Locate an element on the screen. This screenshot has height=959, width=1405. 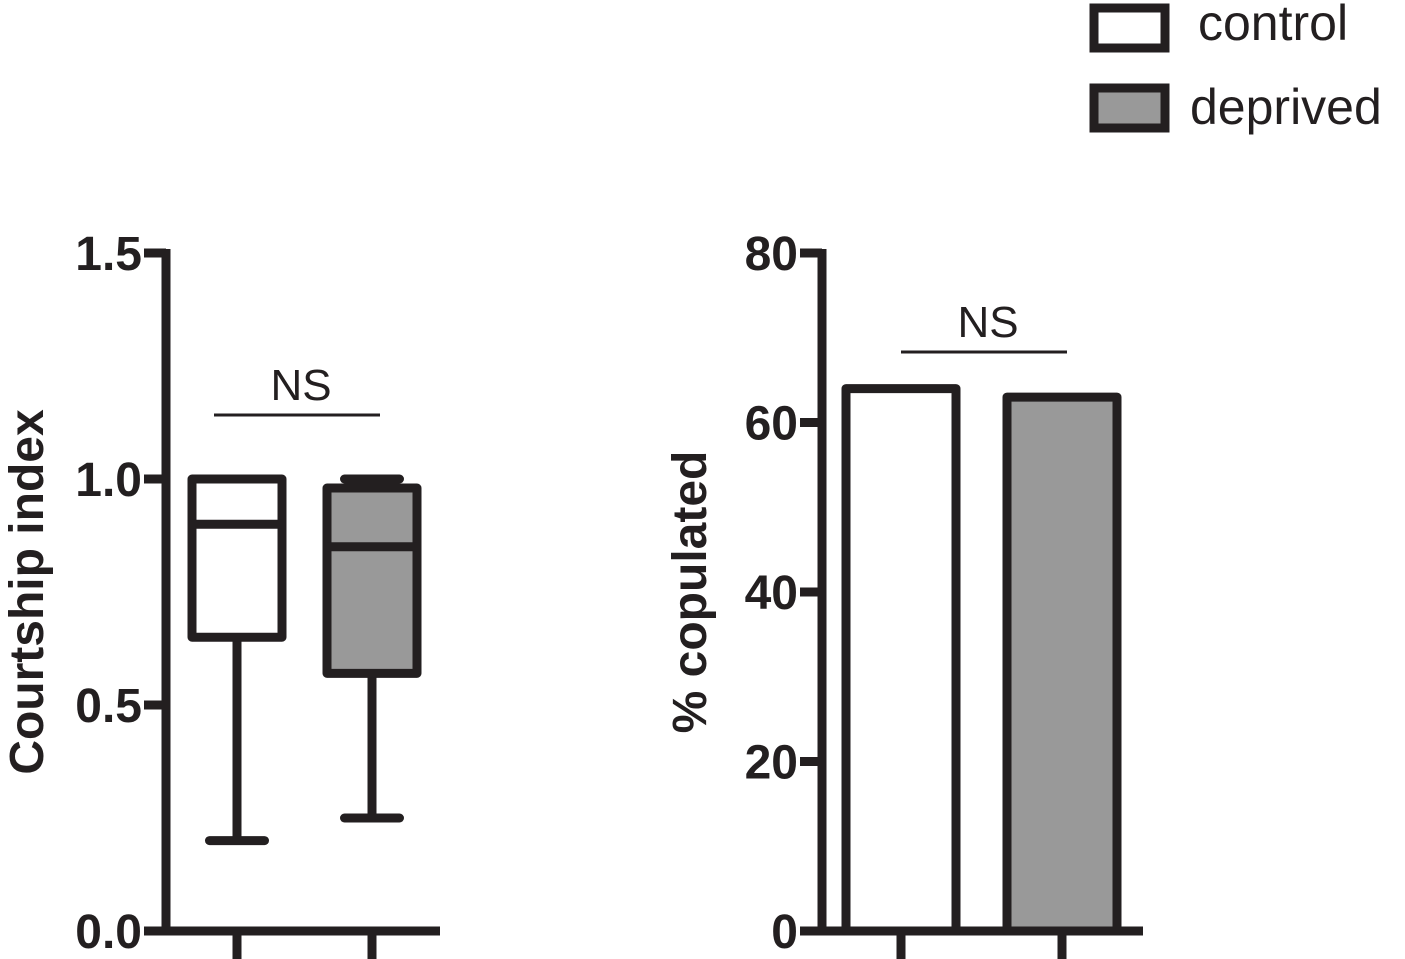
y-tick-labels-left: 0.0 0.5 1.0 1.5 is located at coordinates (108, 593).